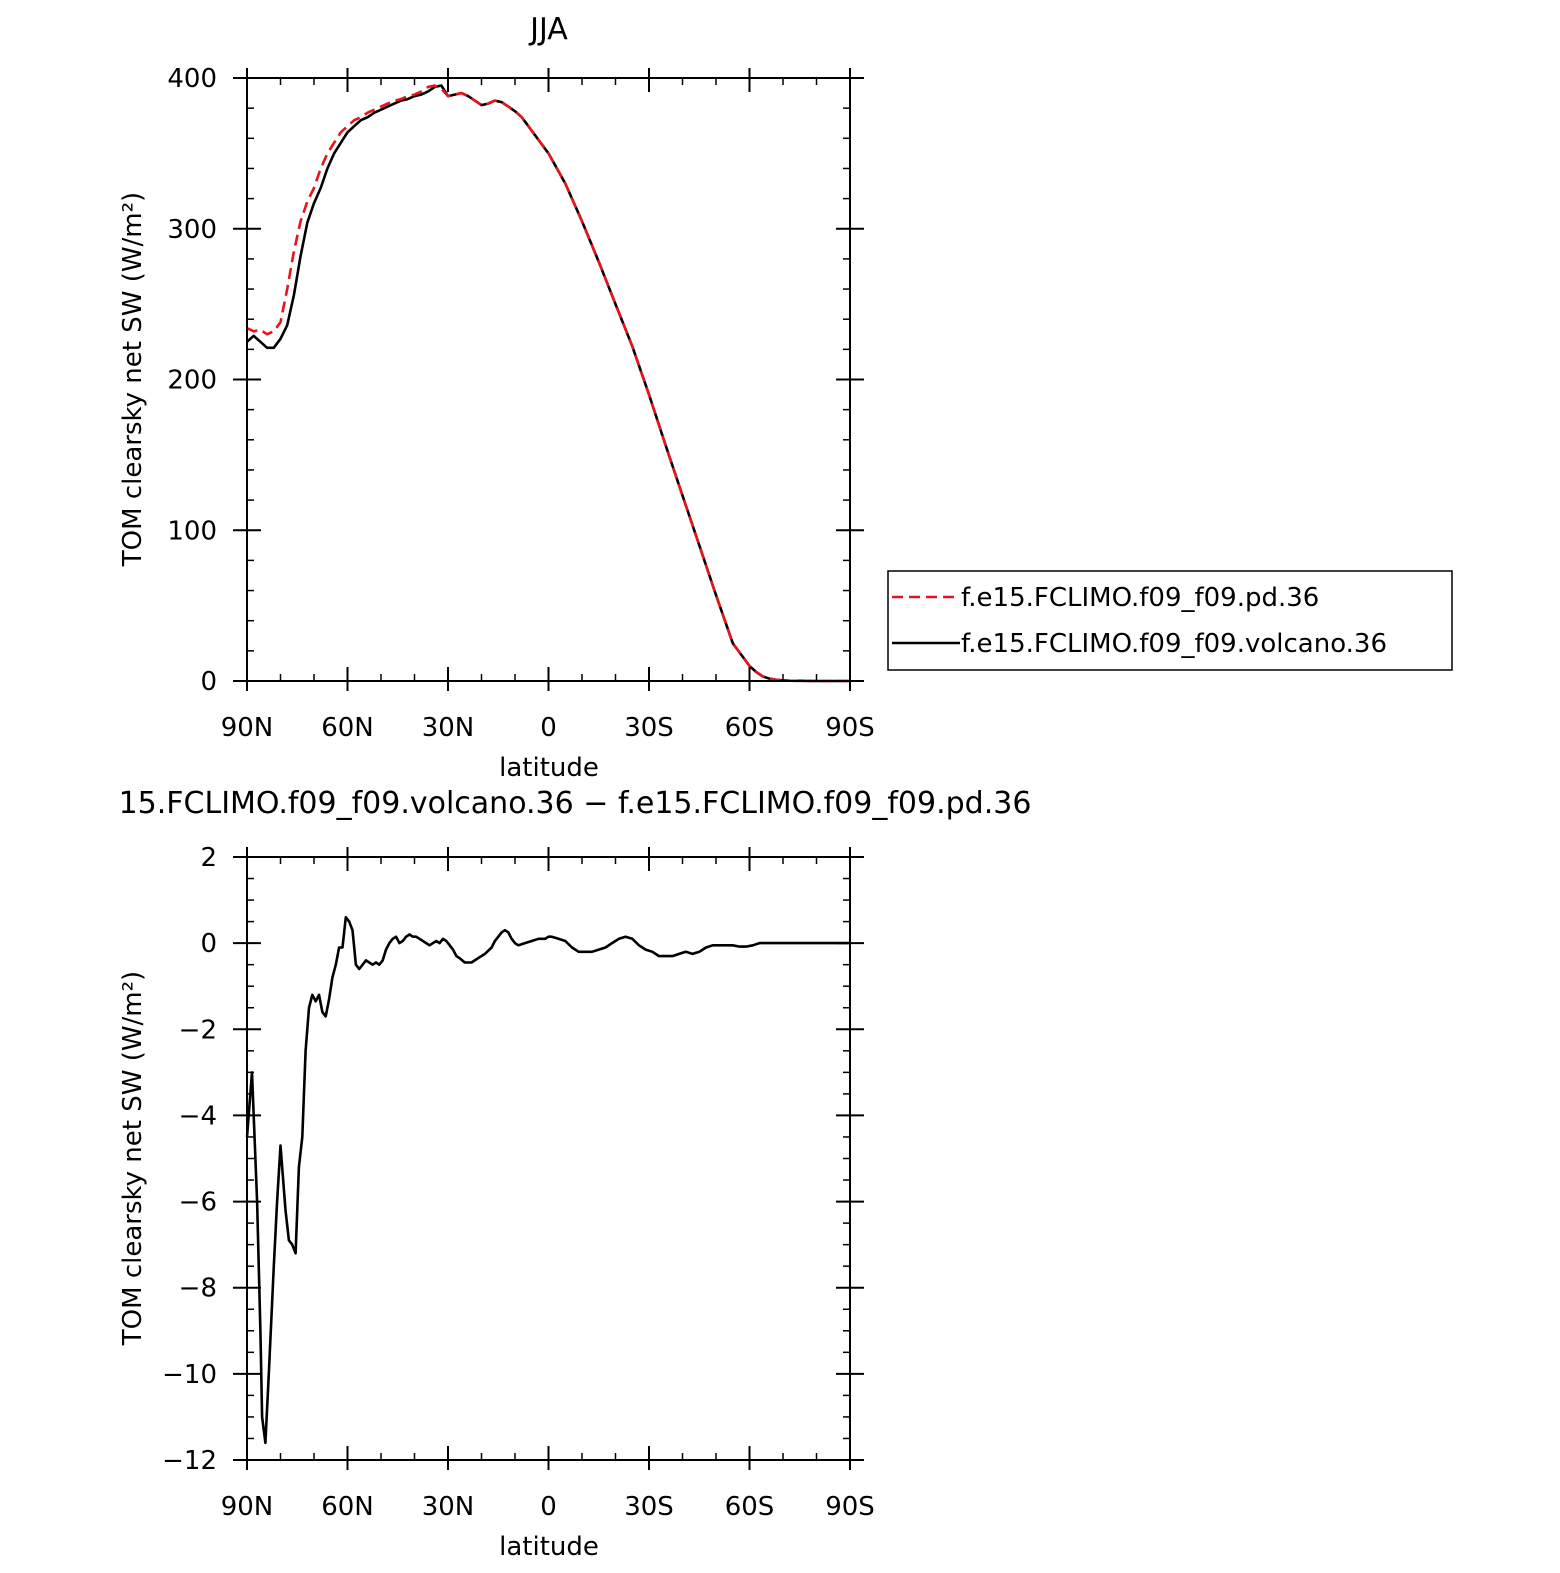  Describe the element at coordinates (189, 1375) in the screenshot. I see `bottom-y-tick-label: −10` at that location.